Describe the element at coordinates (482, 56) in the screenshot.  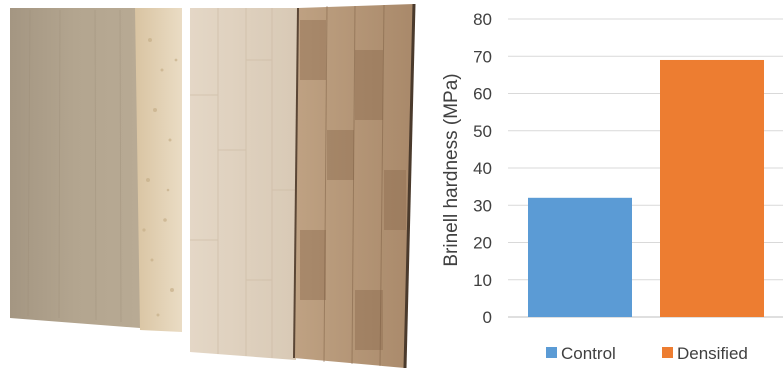
I see `y-tick-label: 70` at that location.